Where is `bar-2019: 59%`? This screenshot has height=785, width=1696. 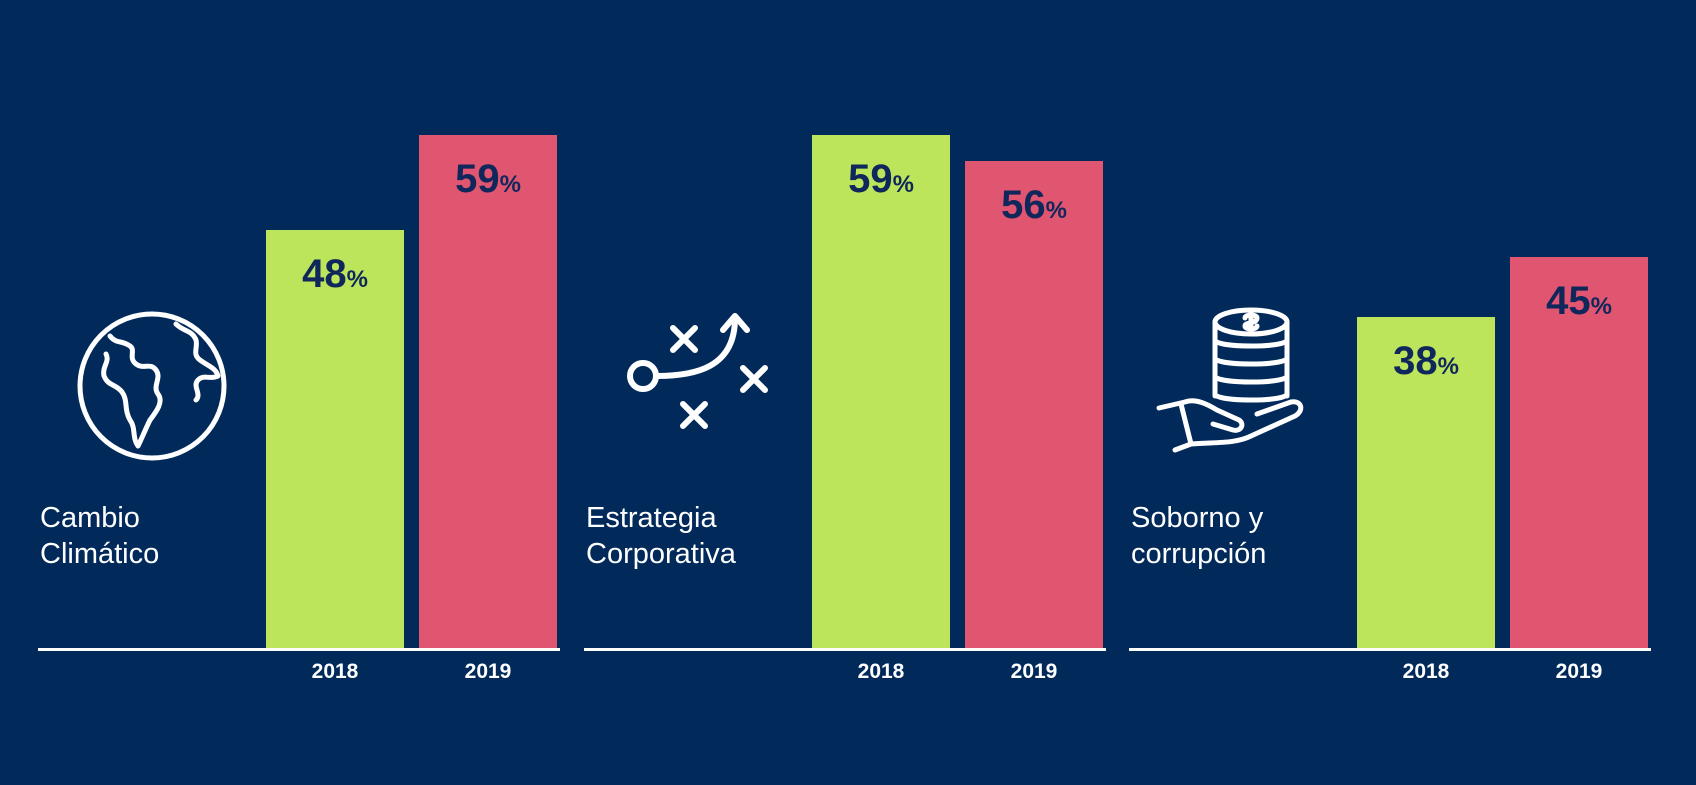 bar-2019: 59% is located at coordinates (488, 391).